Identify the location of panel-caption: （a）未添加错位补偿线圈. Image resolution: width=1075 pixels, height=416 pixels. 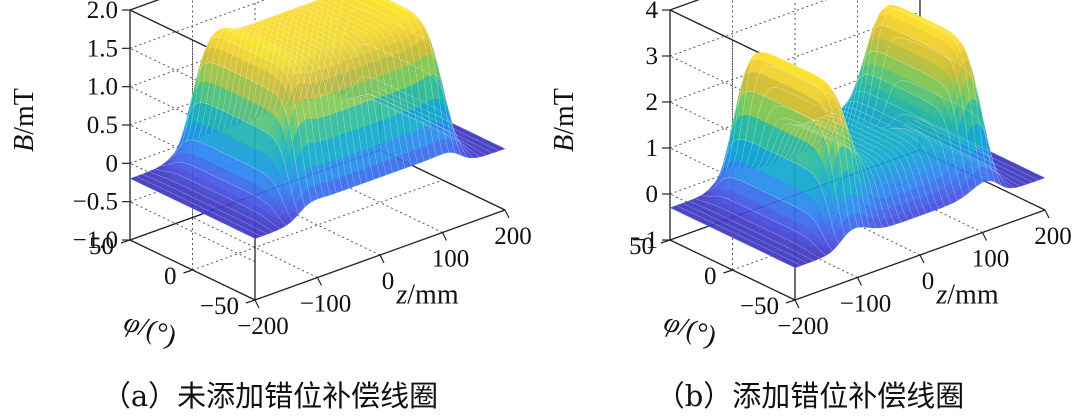
(270, 396).